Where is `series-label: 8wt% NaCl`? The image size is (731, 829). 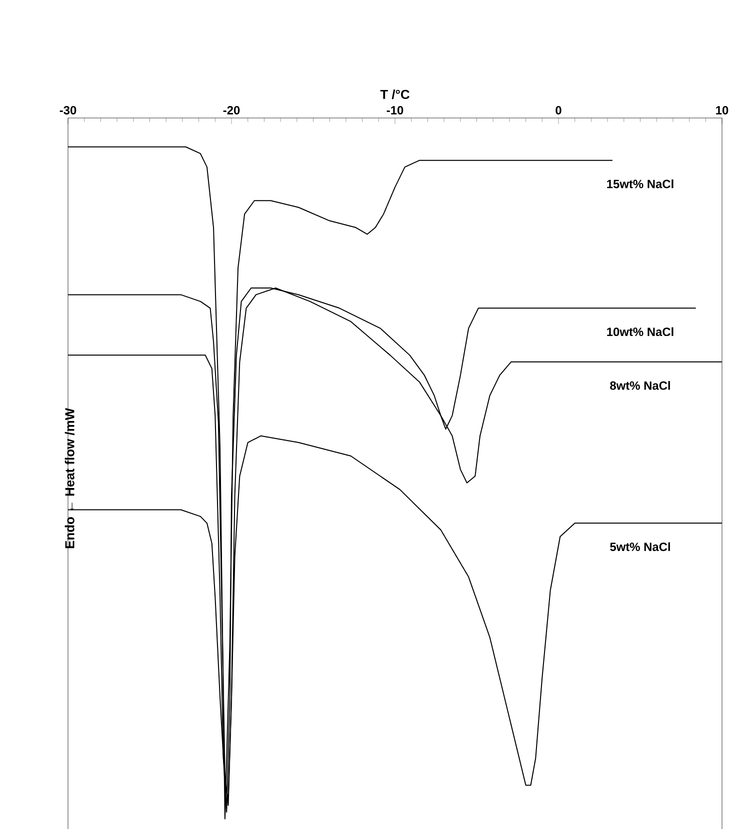
series-label: 8wt% NaCl is located at coordinates (640, 385).